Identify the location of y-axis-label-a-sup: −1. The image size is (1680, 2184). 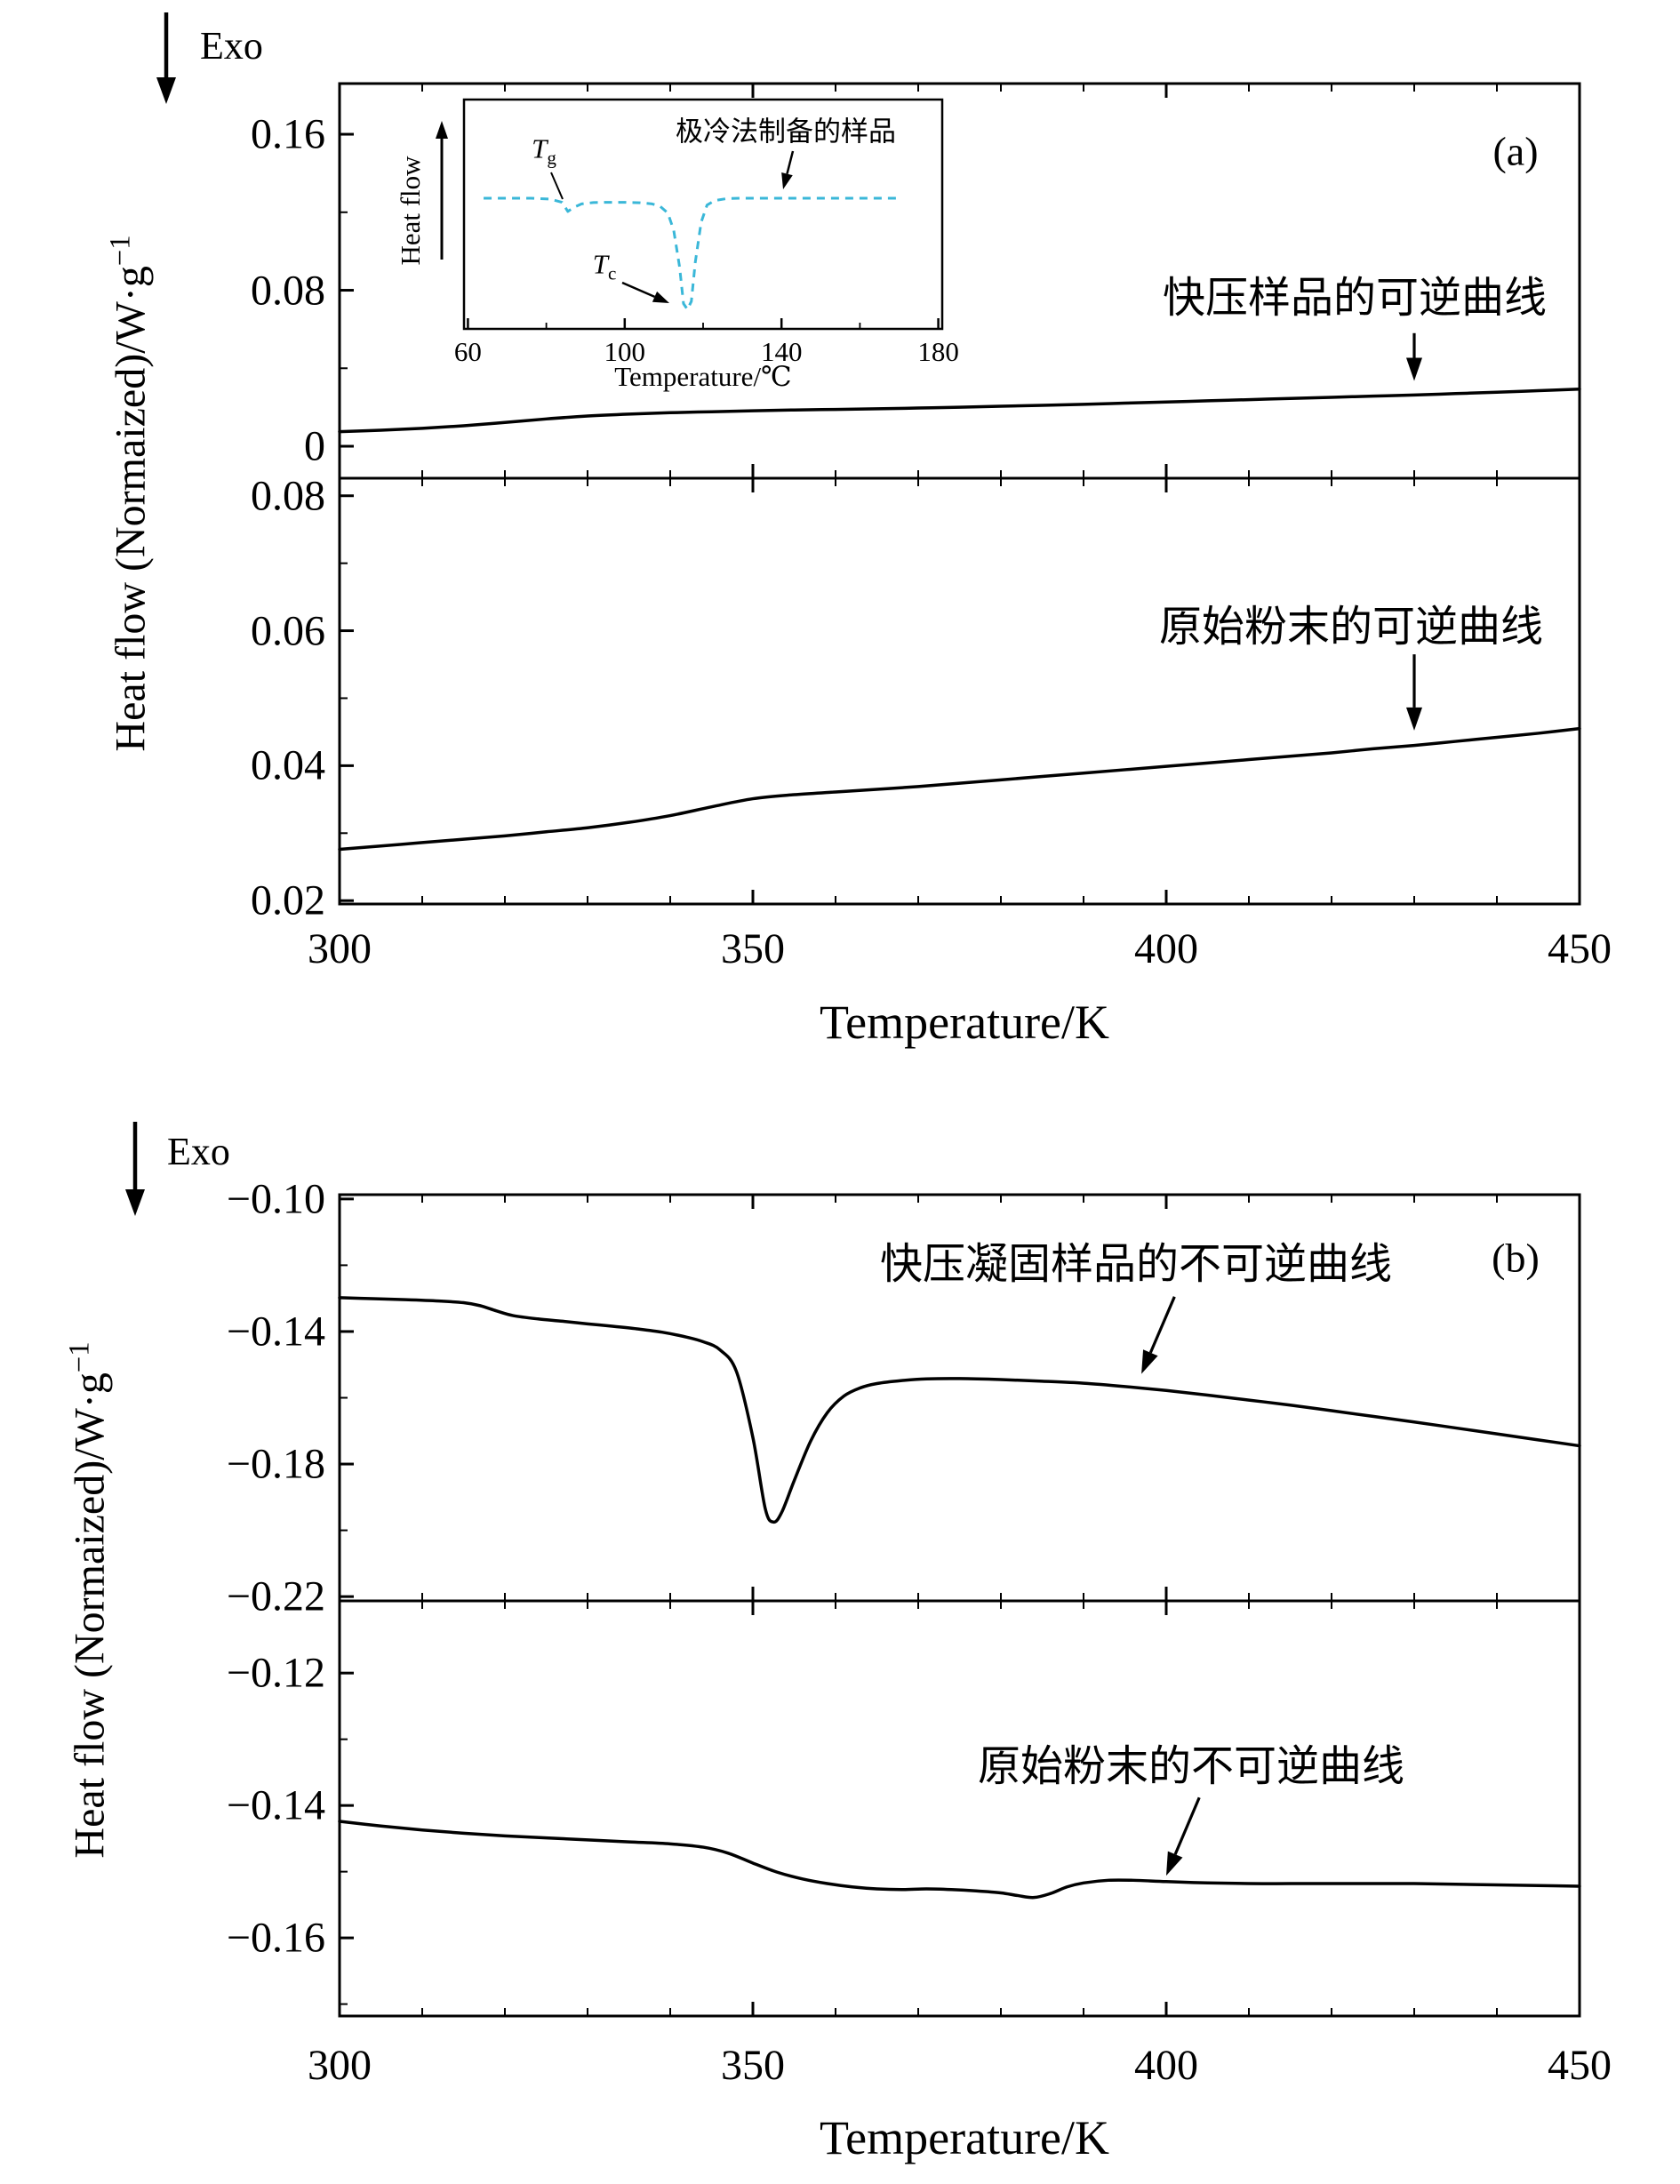
(120, 251).